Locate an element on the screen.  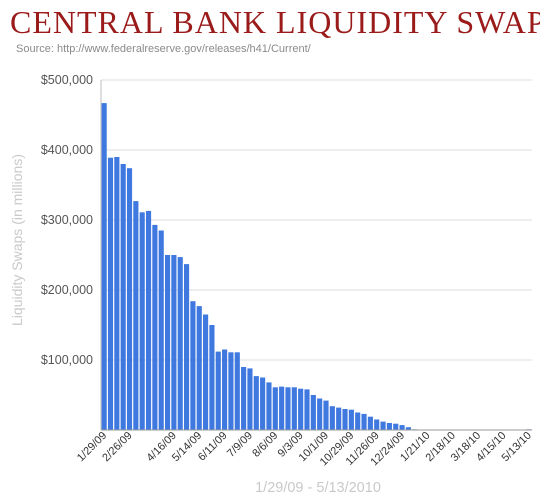
x-tick-label: 7/9/09 is located at coordinates (240, 445).